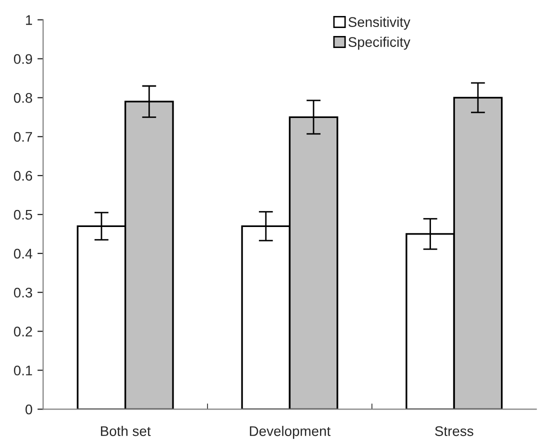  Describe the element at coordinates (379, 43) in the screenshot. I see `legend-label: Specificity` at that location.